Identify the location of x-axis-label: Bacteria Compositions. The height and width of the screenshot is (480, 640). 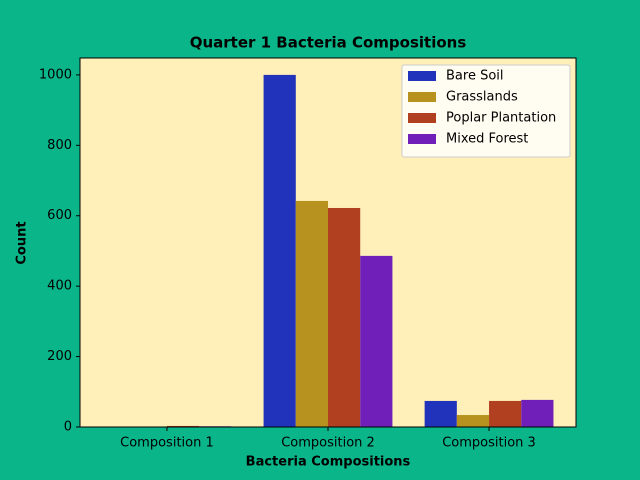
(328, 462).